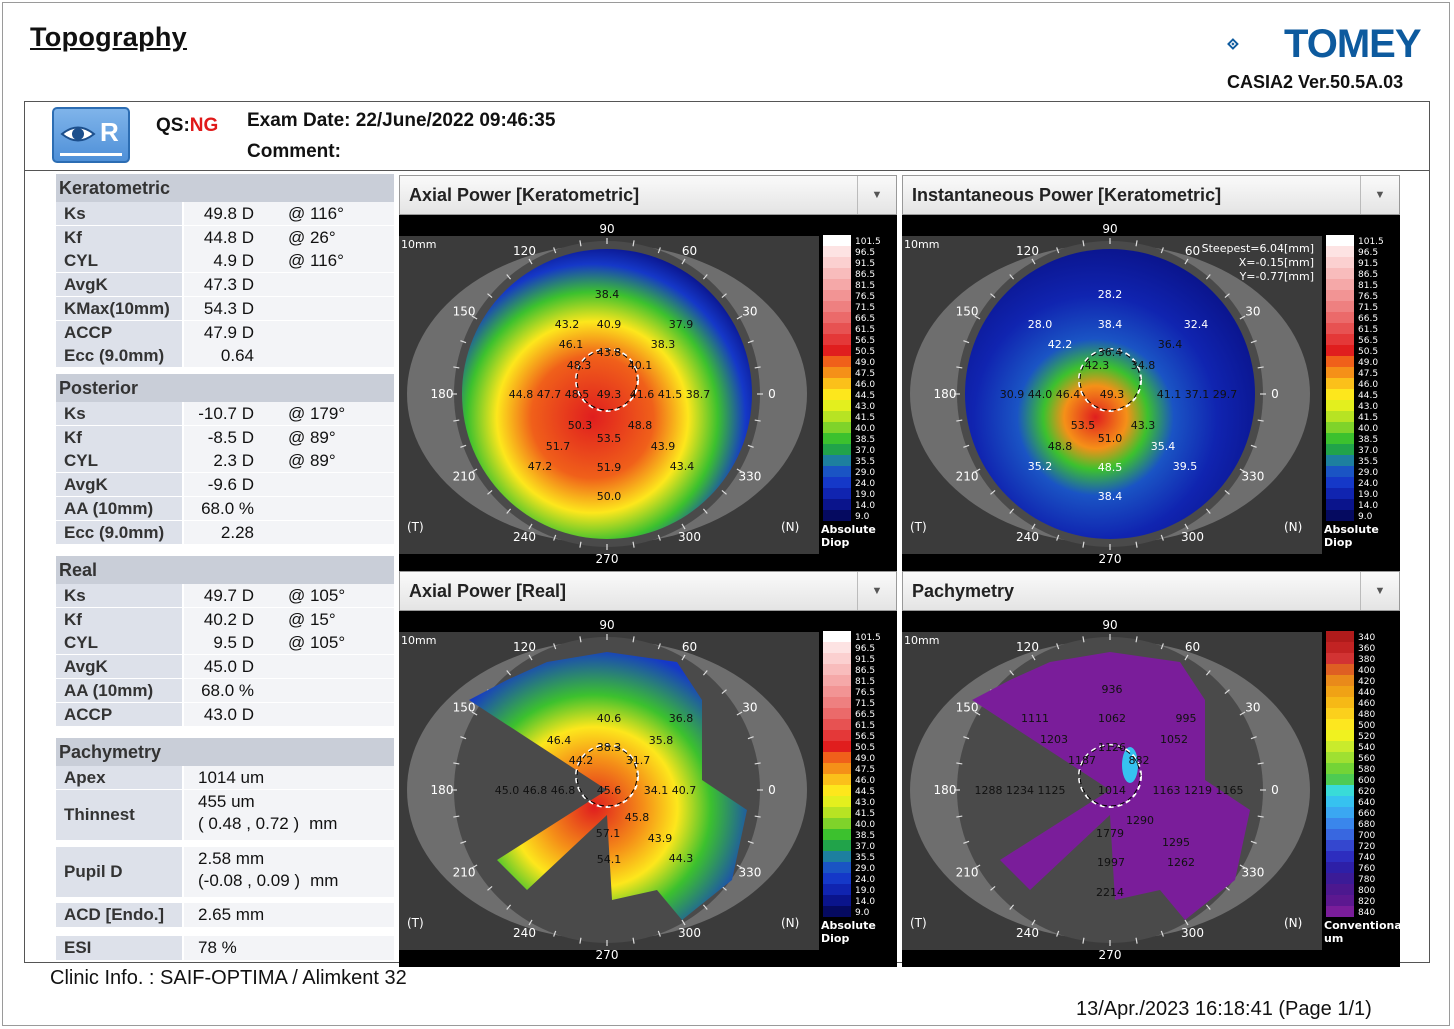 This screenshot has width=1454, height=1029. I want to click on index-label: AA (10mm), so click(119, 508).